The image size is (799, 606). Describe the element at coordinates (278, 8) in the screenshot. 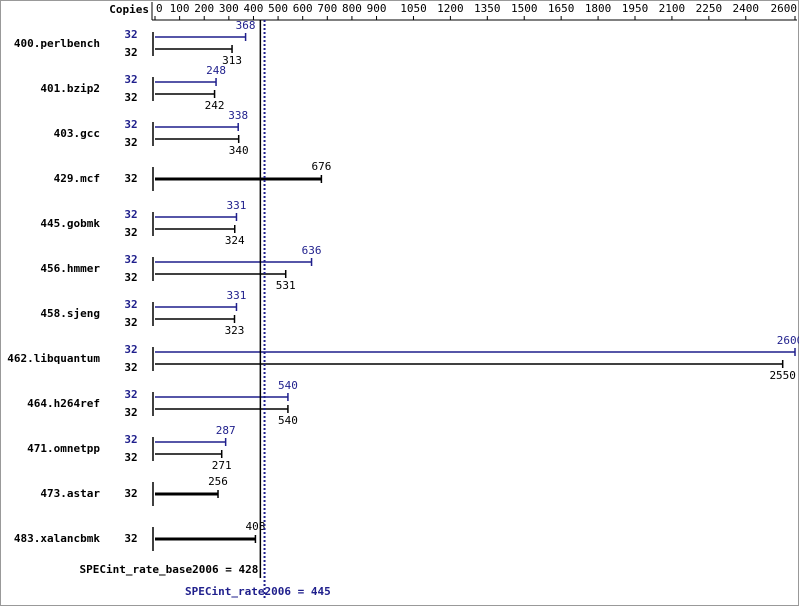

I see `x-tick-label: 500` at that location.